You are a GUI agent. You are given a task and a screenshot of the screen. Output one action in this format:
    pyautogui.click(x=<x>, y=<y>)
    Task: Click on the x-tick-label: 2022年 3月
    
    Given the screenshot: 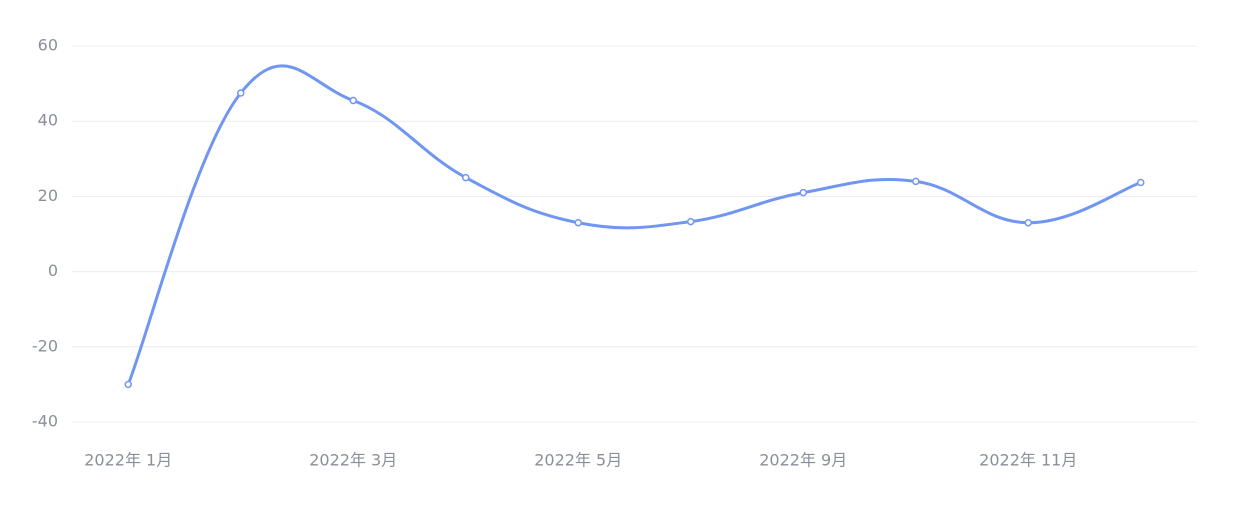 What is the action you would take?
    pyautogui.click(x=353, y=460)
    